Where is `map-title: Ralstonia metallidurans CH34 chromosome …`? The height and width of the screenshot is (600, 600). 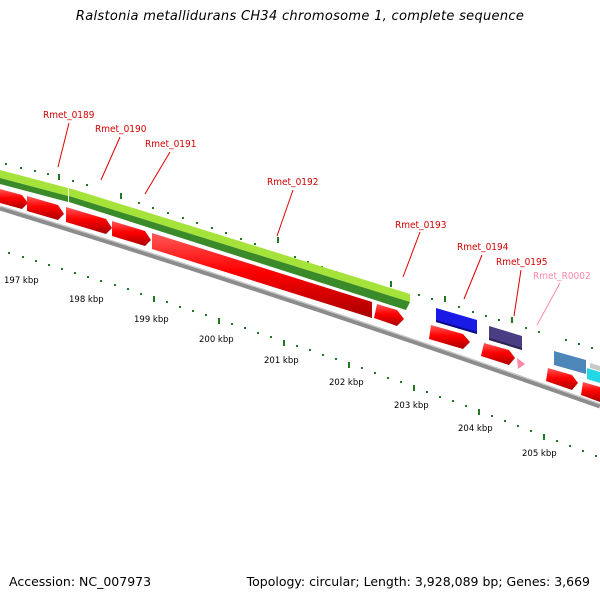 map-title: Ralstonia metallidurans CH34 chromosome … is located at coordinates (300, 16).